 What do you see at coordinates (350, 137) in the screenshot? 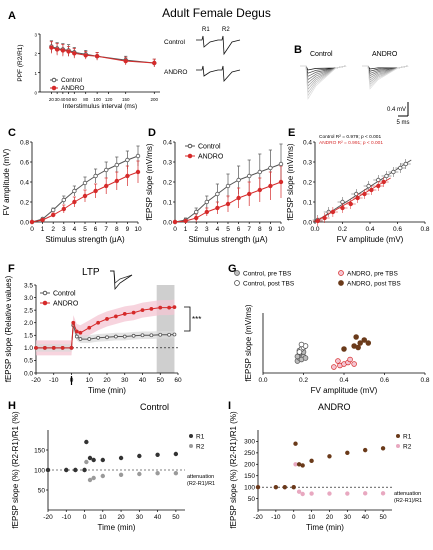
I see `annotation-control: Control R² = 0.979; p < 0.001` at bounding box center [350, 137].